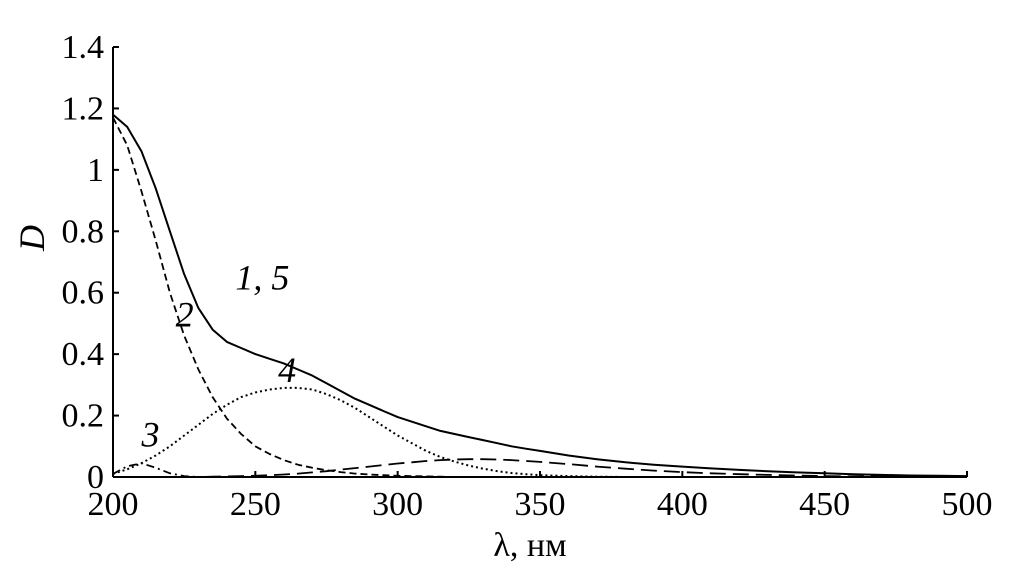 The width and height of the screenshot is (1028, 576). What do you see at coordinates (682, 504) in the screenshot?
I see `x-tick-label: 400` at bounding box center [682, 504].